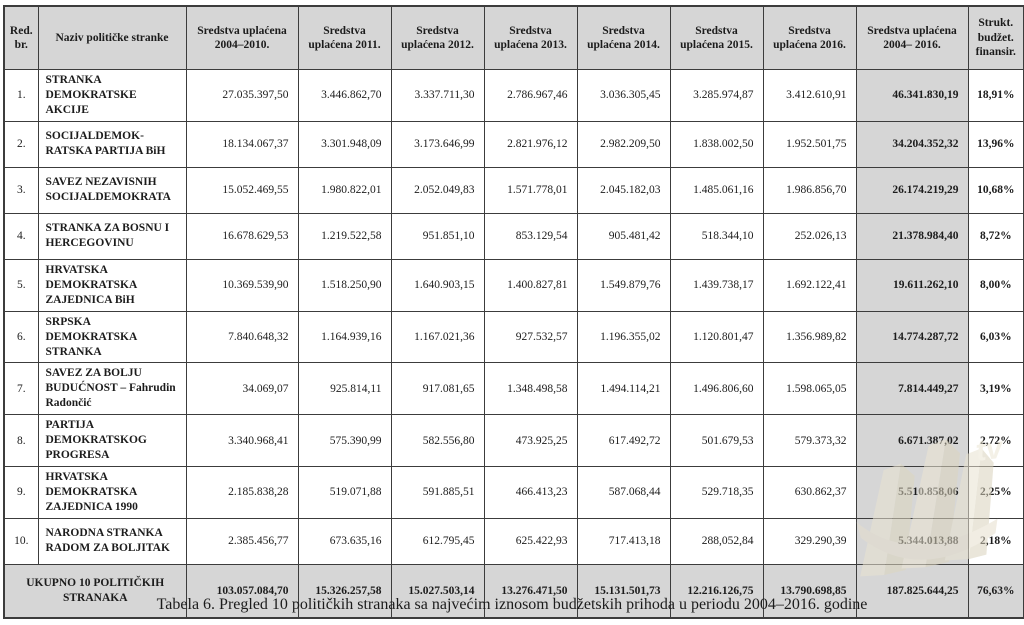 The height and width of the screenshot is (625, 1024). What do you see at coordinates (995, 95) in the screenshot?
I see `cell-percent: 18,91%` at bounding box center [995, 95].